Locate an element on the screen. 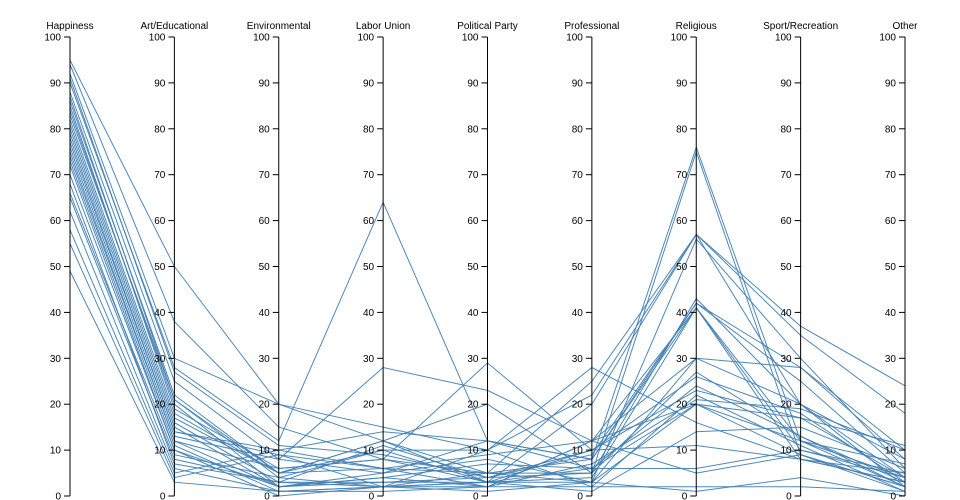 The width and height of the screenshot is (960, 500). dimension-label: Political Party is located at coordinates (487, 26).